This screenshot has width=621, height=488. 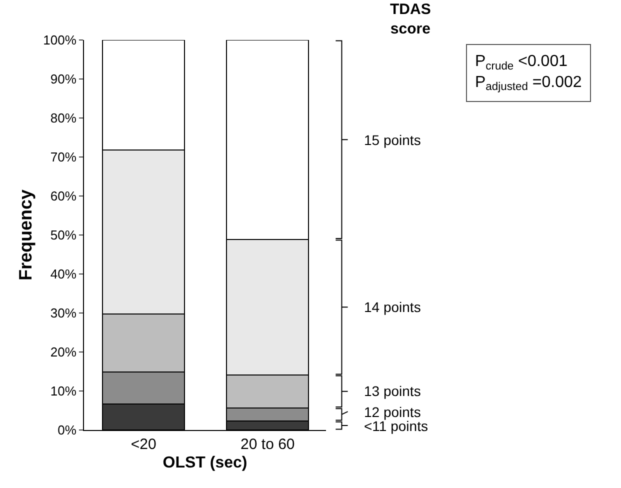 I want to click on text: P$_{crude}$ <0.001, so click(x=521, y=62).